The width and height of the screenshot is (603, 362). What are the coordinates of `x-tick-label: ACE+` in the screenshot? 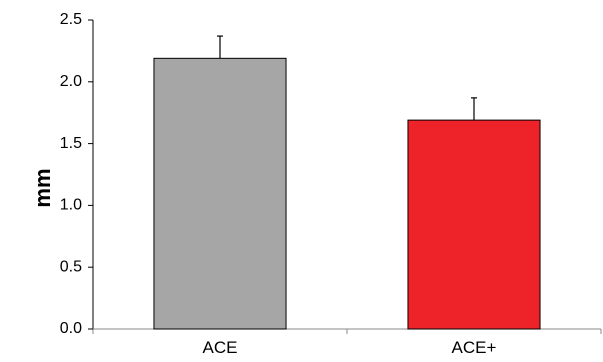 It's located at (474, 347).